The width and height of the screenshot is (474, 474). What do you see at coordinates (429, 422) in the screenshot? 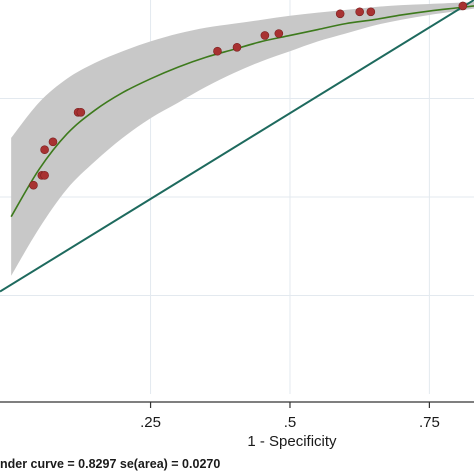
I see `x-tick-label-2: .75` at bounding box center [429, 422].